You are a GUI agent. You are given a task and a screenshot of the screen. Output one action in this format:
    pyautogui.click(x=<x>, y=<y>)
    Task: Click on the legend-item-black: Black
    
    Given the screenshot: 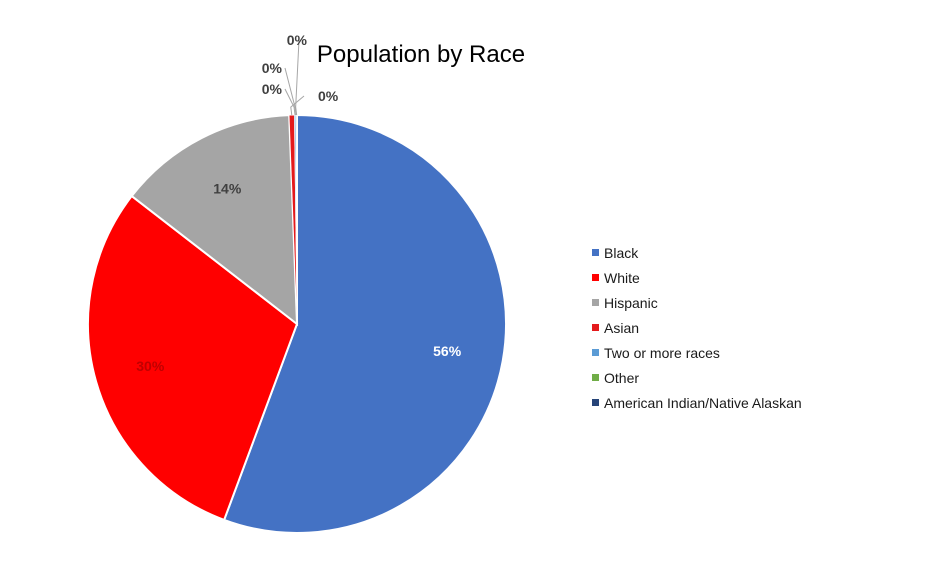 What is the action you would take?
    pyautogui.click(x=697, y=252)
    